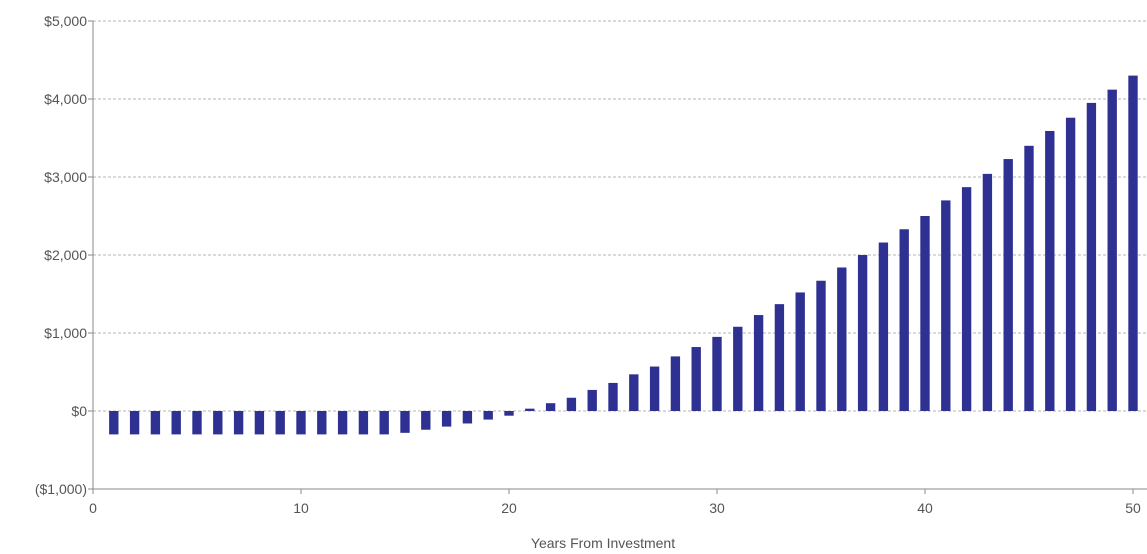 The image size is (1147, 554). I want to click on x-axis-title: Years From Investment, so click(603, 543).